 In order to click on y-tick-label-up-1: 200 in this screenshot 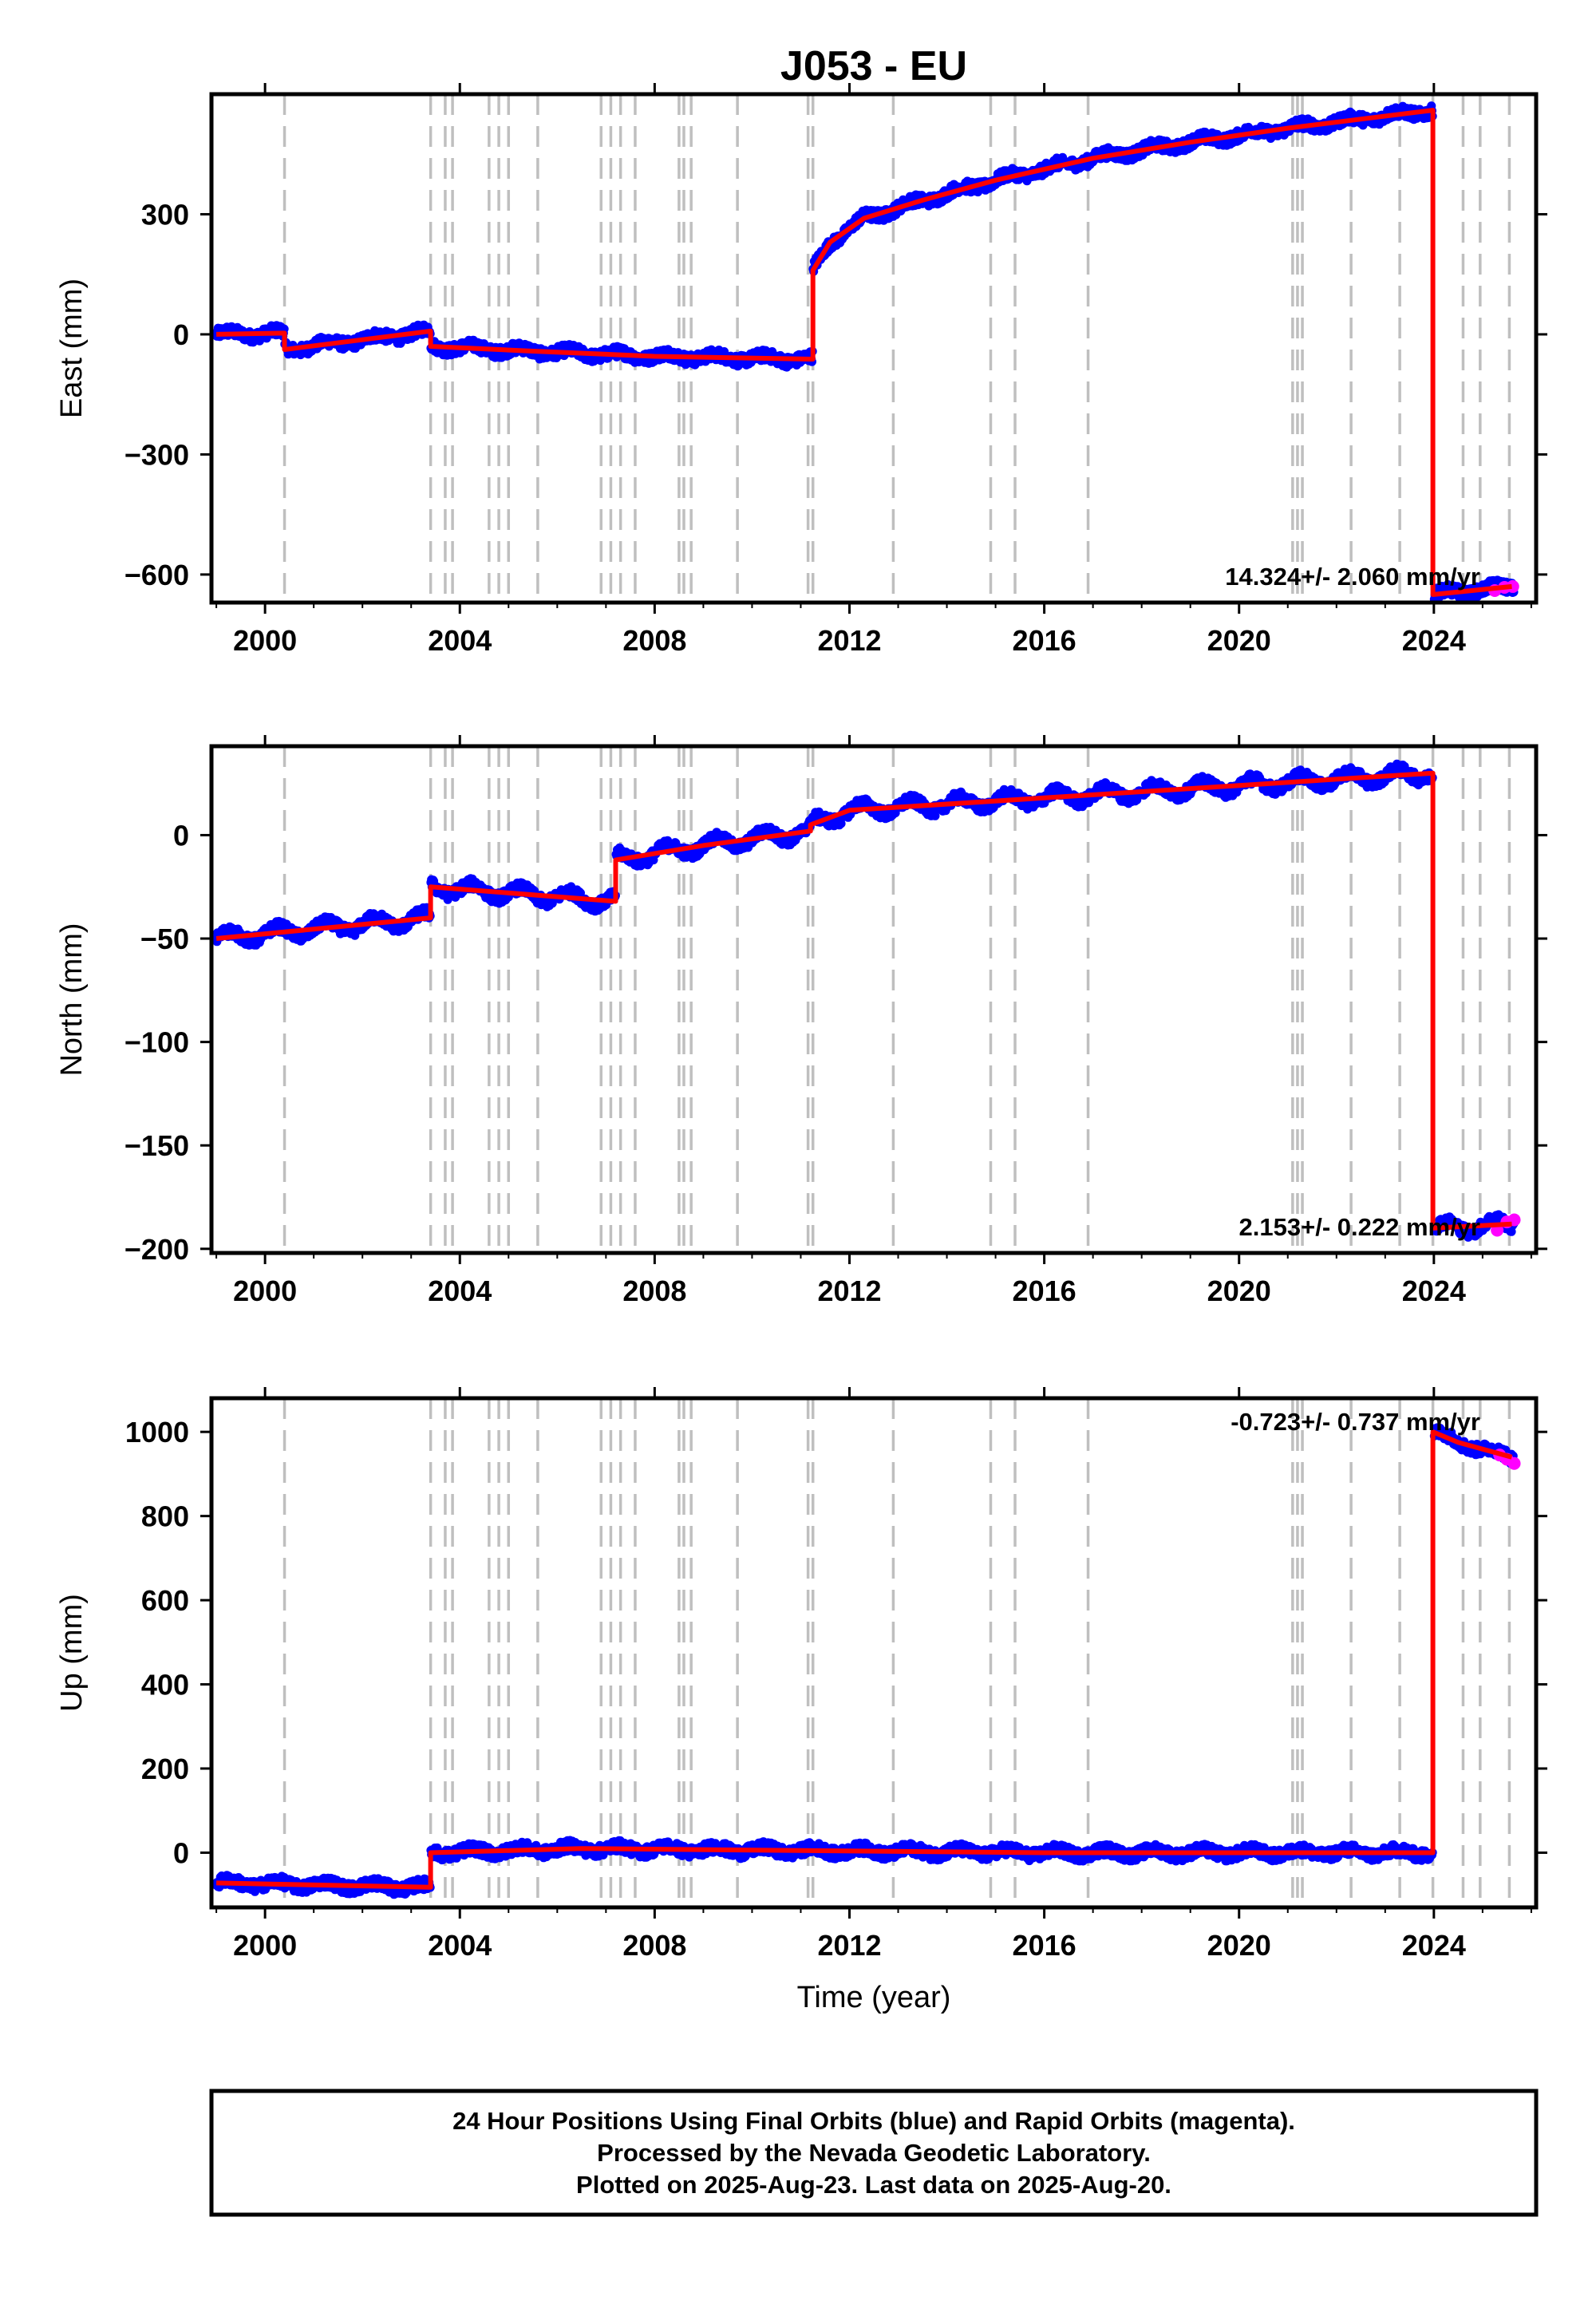, I will do `click(165, 1769)`.